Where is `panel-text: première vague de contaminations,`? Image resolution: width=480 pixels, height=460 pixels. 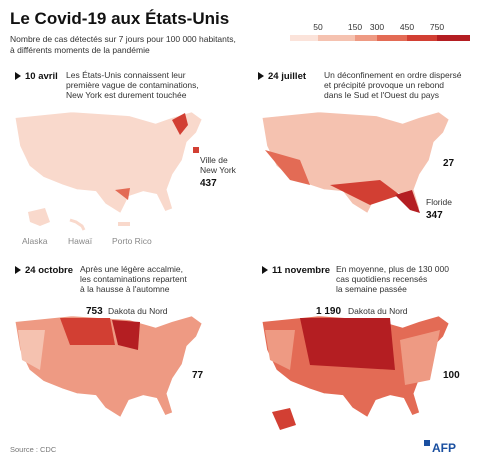
panel-text: première vague de contaminations, is located at coordinates (132, 85).